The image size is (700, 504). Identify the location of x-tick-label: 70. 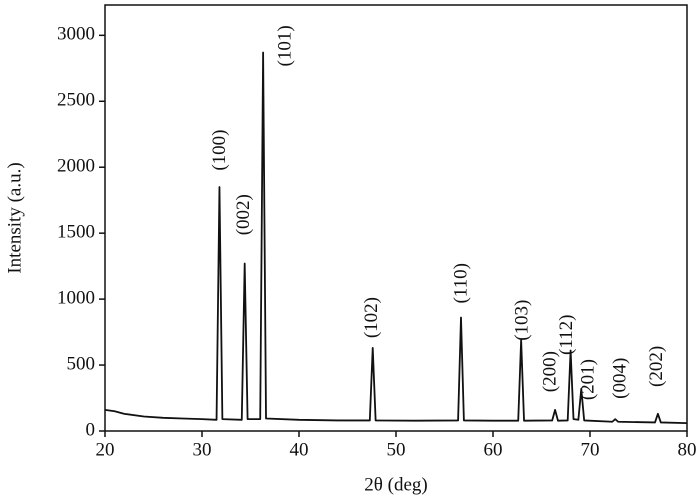
(590, 449).